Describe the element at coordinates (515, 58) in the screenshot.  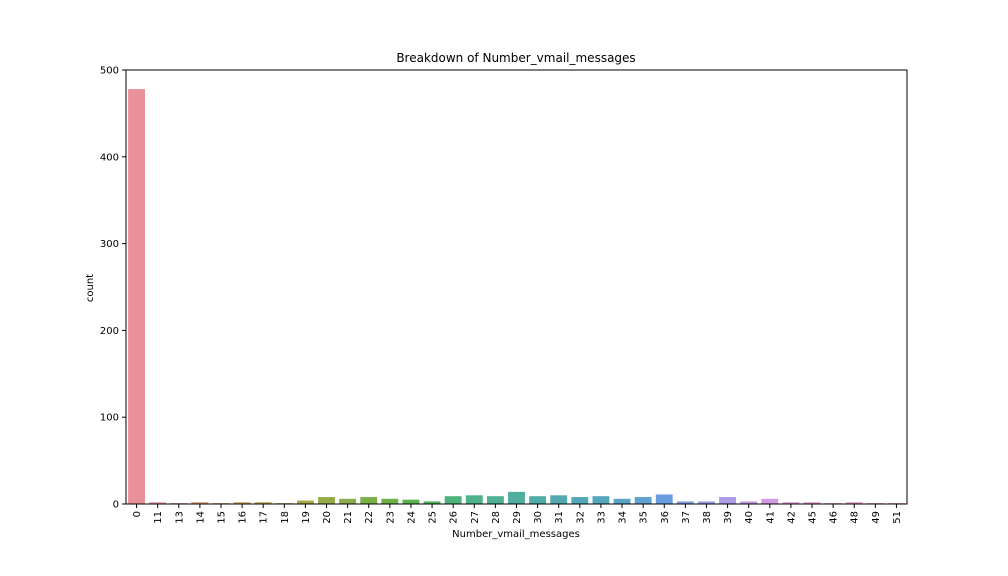
I see `chart-title: Breakdown of Number_vmail_messages` at that location.